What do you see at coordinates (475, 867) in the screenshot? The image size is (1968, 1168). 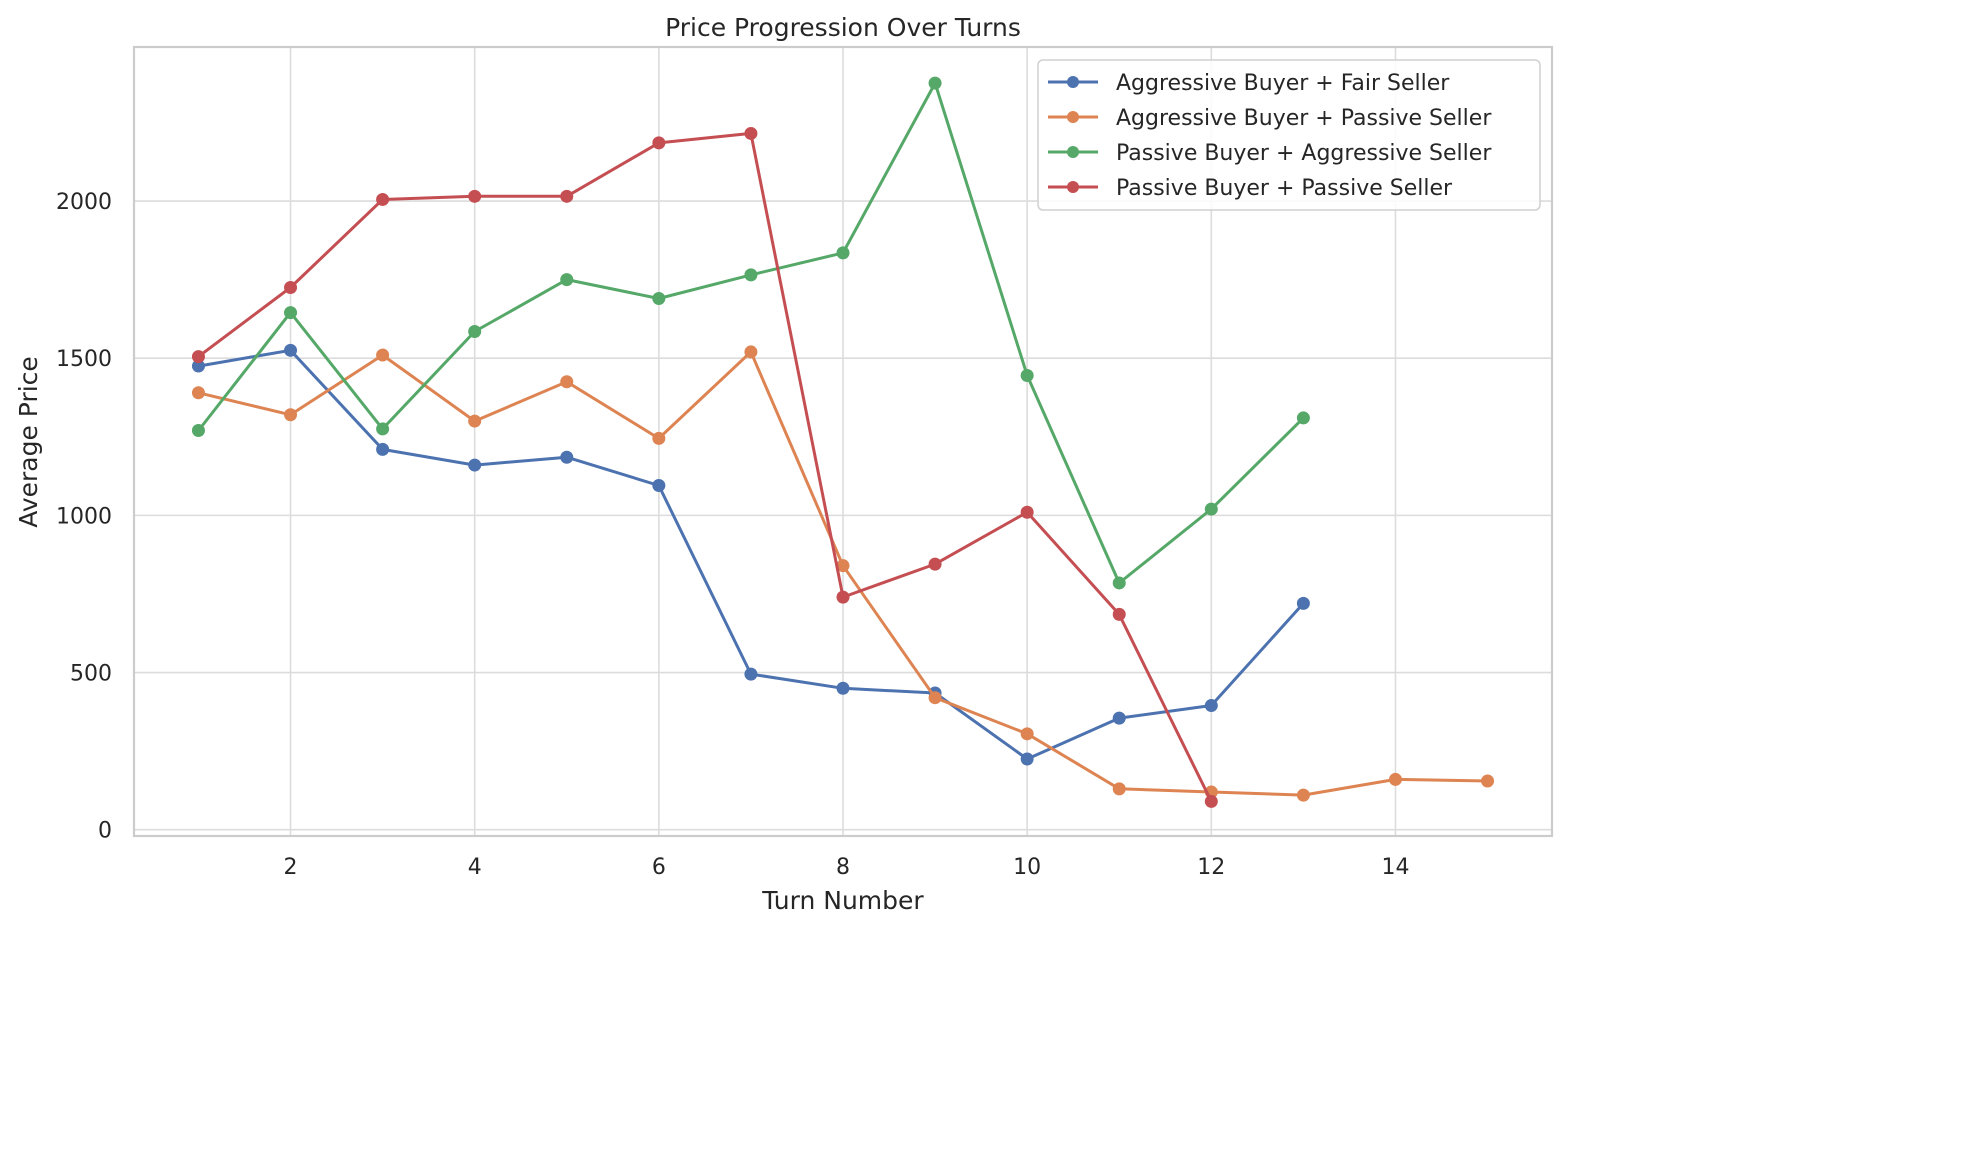 I see `x-tick-label: 4` at bounding box center [475, 867].